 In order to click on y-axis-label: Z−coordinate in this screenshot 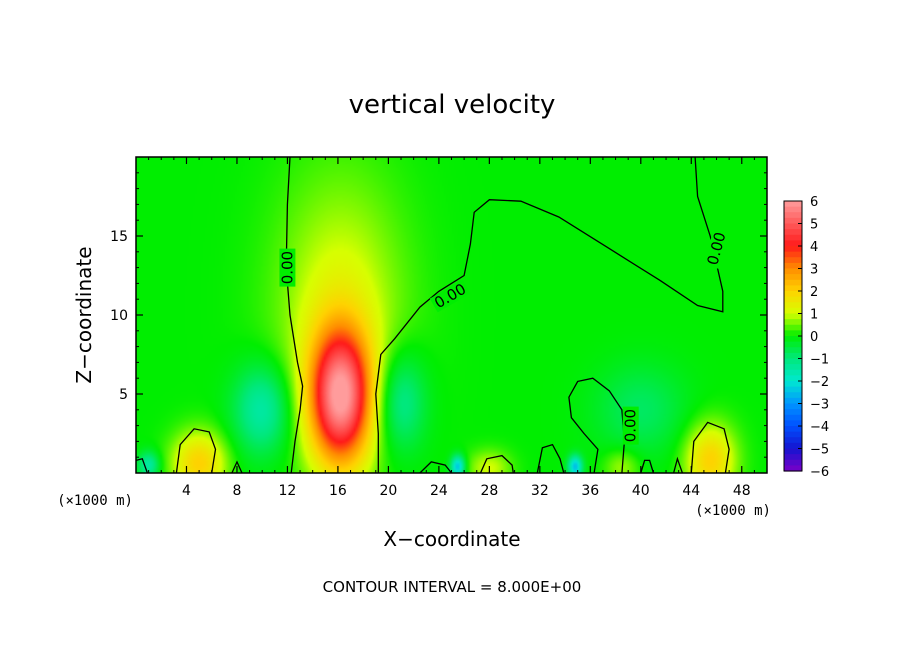, I will do `click(84, 314)`.